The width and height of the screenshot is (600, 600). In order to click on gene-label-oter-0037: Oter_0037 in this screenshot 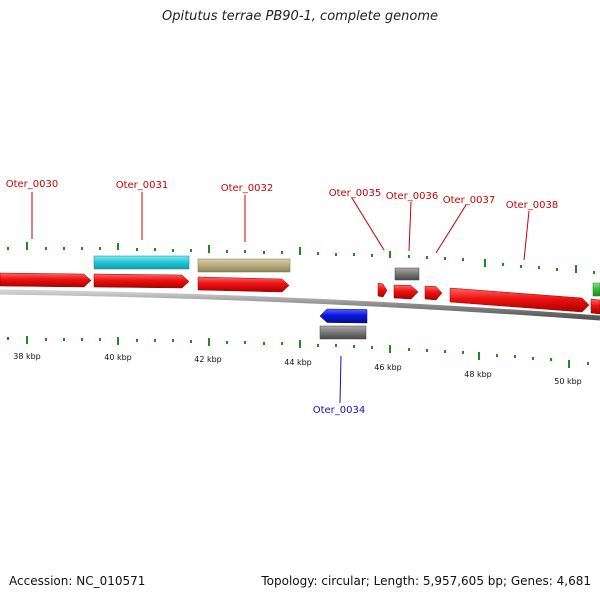, I will do `click(469, 200)`.